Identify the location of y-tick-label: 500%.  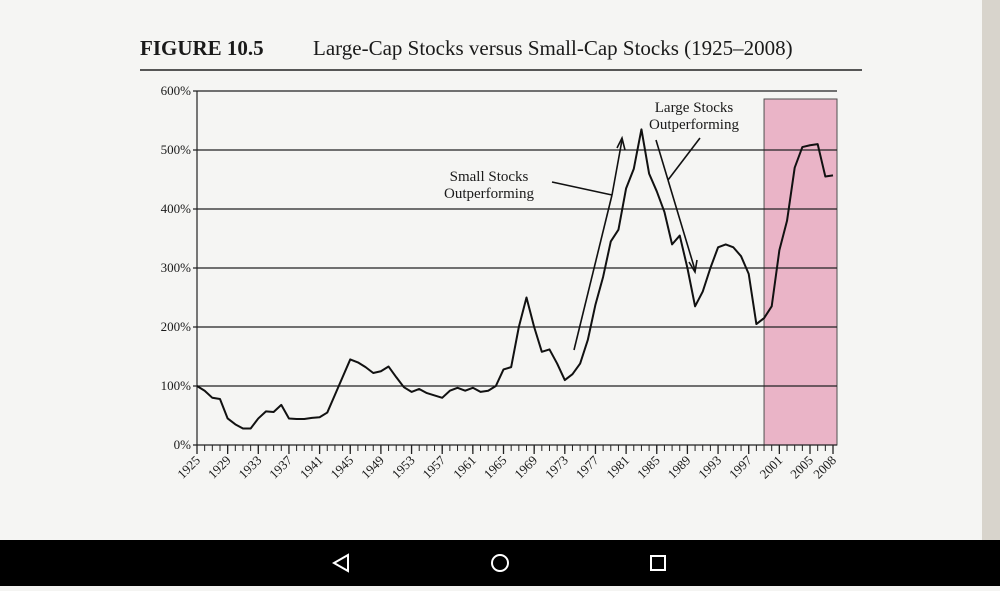
(176, 149).